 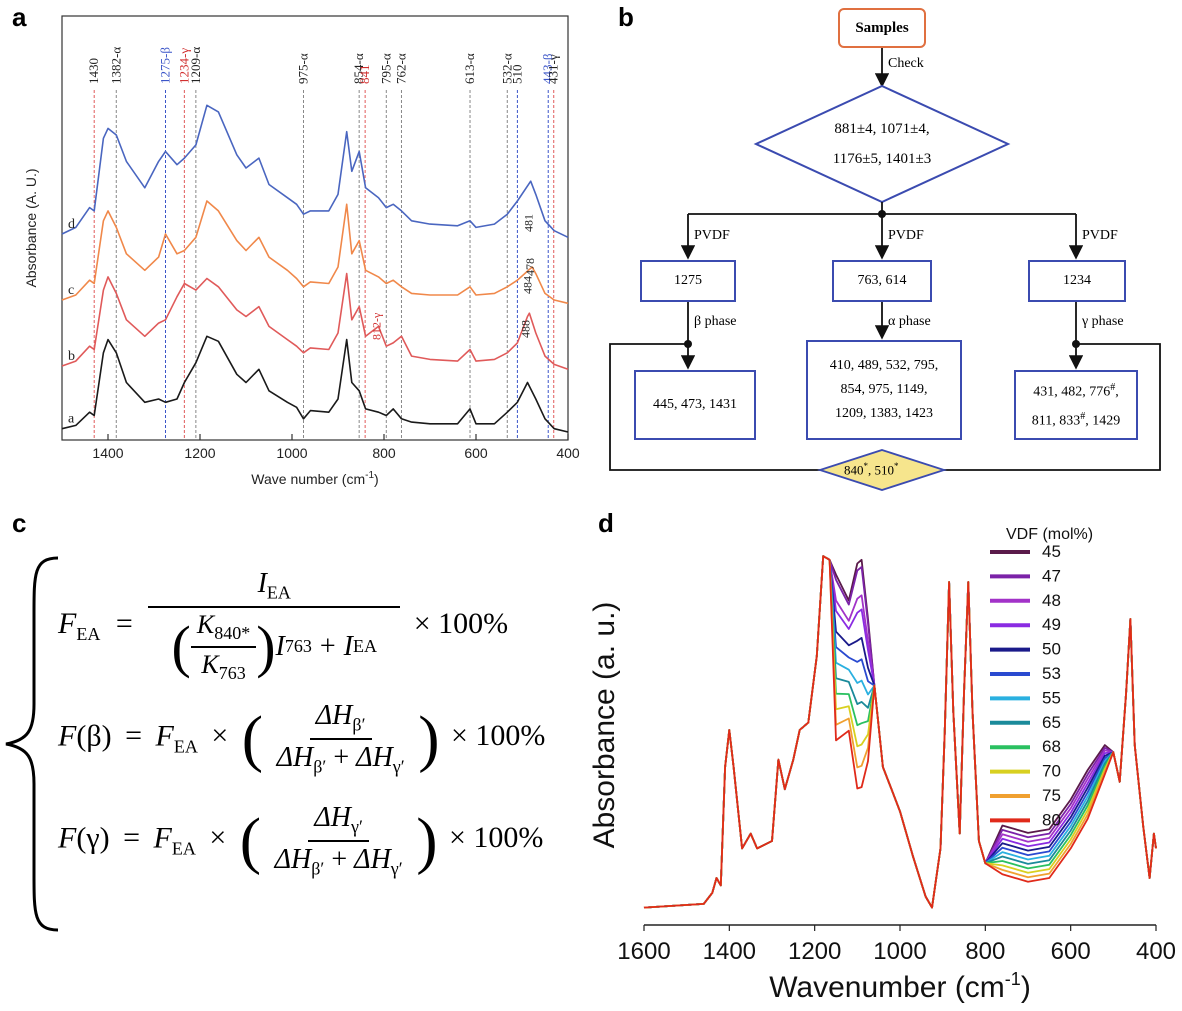 I want to click on annotation-label-10: 613-α, so click(x=469, y=68).